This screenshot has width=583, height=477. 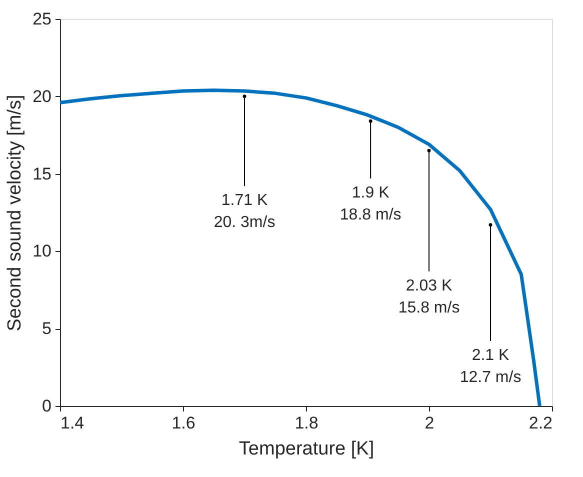 What do you see at coordinates (371, 204) in the screenshot?
I see `annotation: 1.9 K 18.8 m/s` at bounding box center [371, 204].